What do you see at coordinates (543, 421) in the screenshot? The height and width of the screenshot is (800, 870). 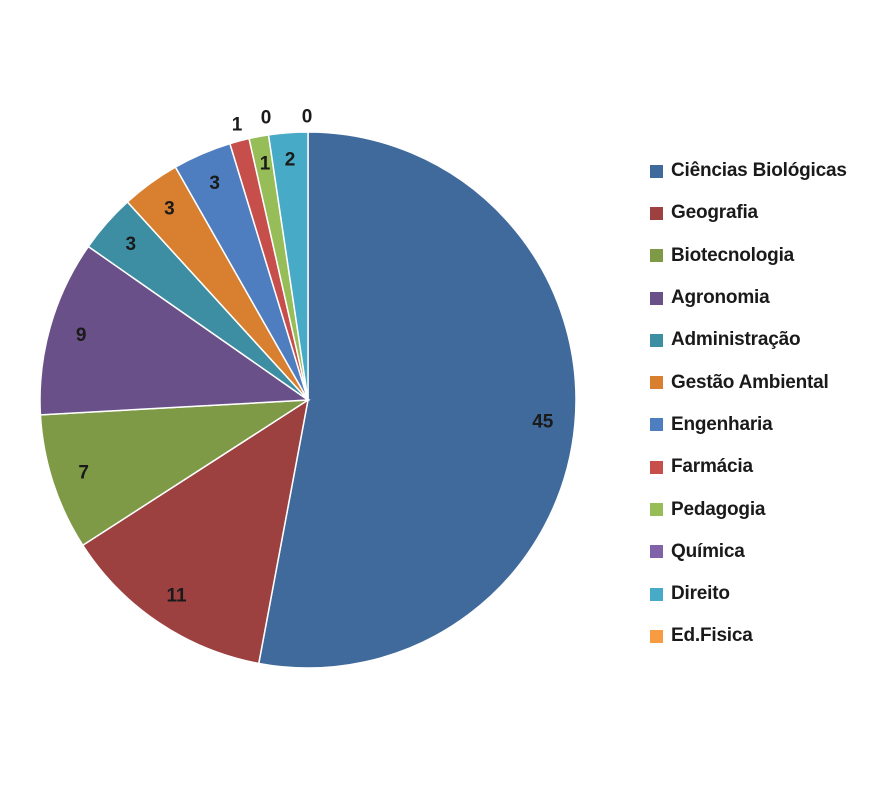 I see `data-label: 45` at bounding box center [543, 421].